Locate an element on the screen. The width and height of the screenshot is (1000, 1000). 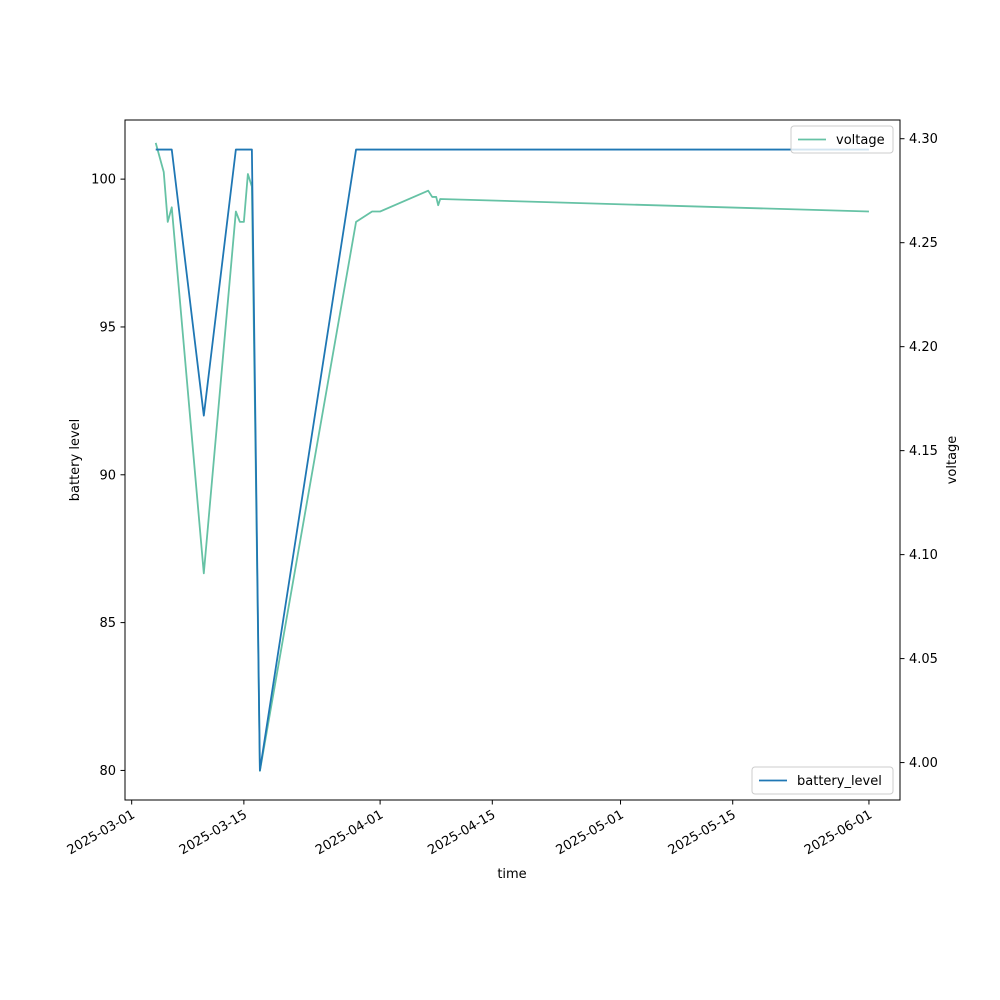
legend-battery: battery_level is located at coordinates (822, 780).